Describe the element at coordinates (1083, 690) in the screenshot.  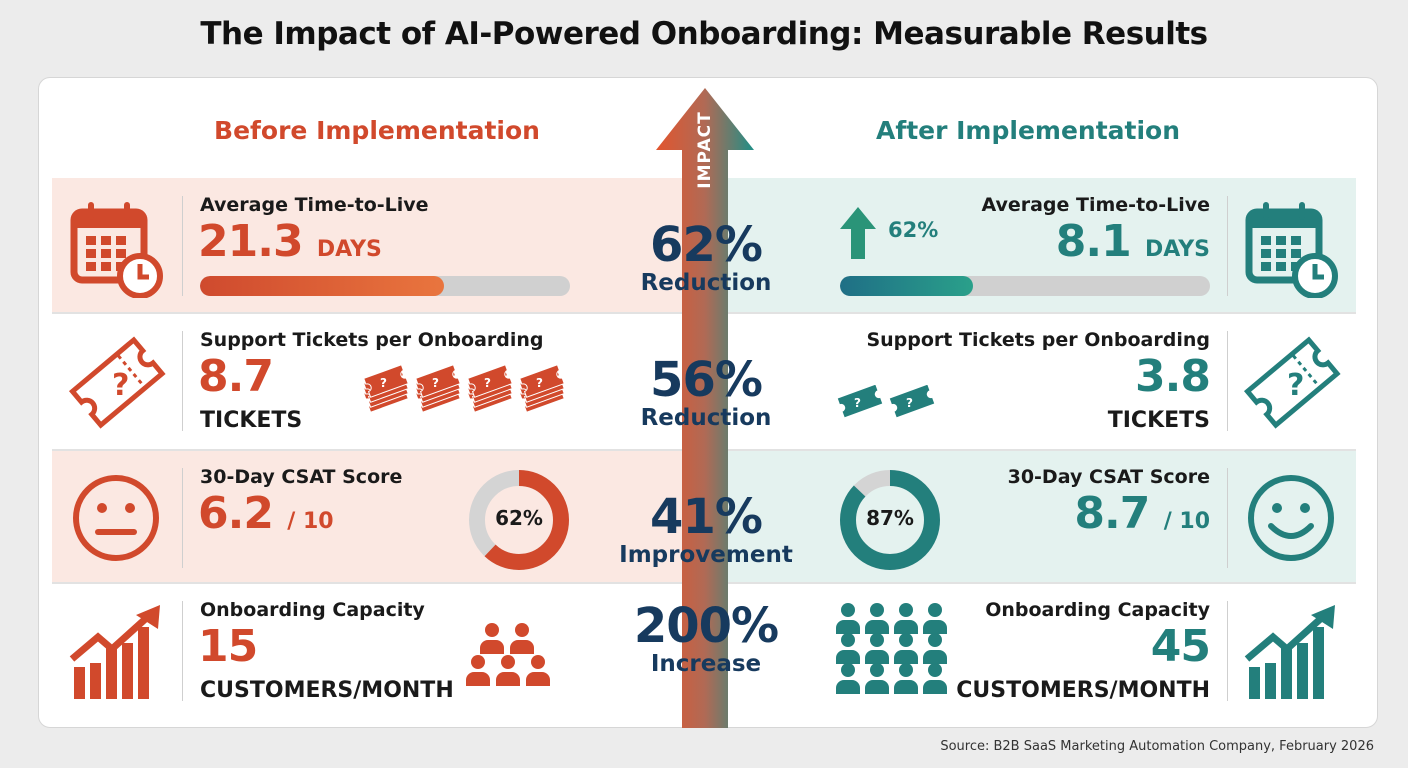
I see `after-unit: CUSTOMERS/MONTH` at that location.